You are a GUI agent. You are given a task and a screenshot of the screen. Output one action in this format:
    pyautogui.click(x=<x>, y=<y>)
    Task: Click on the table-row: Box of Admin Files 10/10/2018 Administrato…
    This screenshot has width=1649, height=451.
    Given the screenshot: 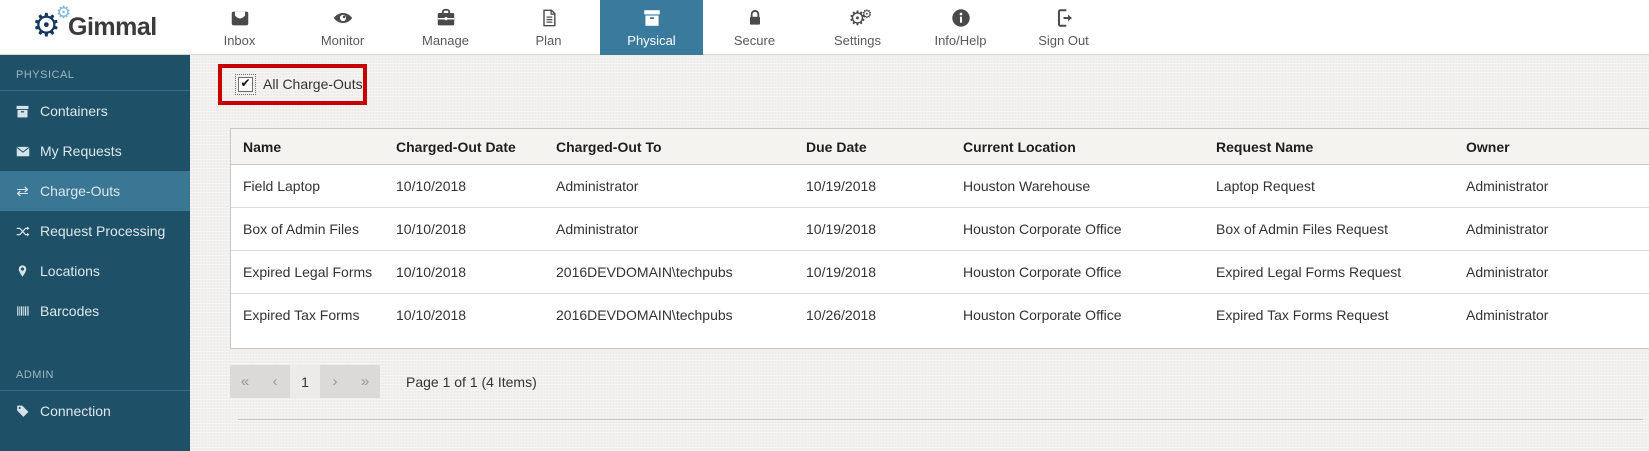 What is the action you would take?
    pyautogui.click(x=940, y=229)
    